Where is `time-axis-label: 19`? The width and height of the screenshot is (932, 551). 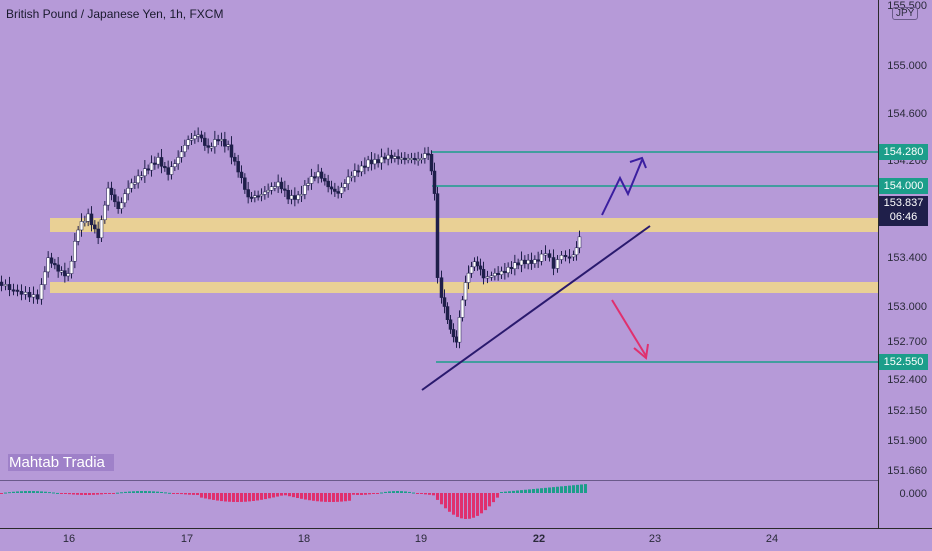
time-axis-label: 19 is located at coordinates (421, 539).